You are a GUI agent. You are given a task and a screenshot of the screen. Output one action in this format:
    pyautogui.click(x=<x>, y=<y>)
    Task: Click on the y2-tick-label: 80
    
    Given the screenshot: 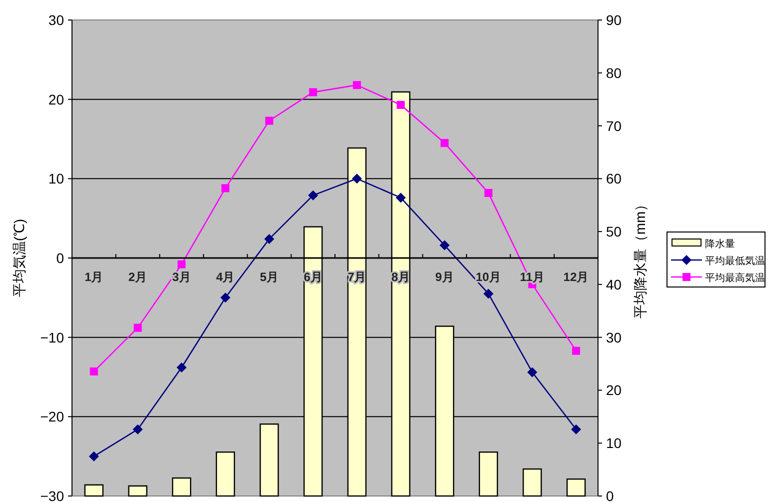 What is the action you would take?
    pyautogui.click(x=614, y=72)
    